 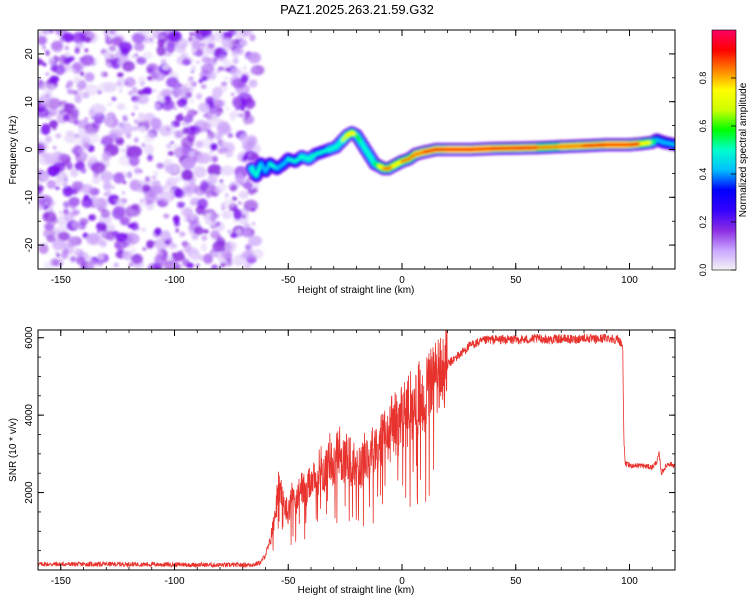 What do you see at coordinates (629, 280) in the screenshot?
I see `spectrogram-xtick-label: 100` at bounding box center [629, 280].